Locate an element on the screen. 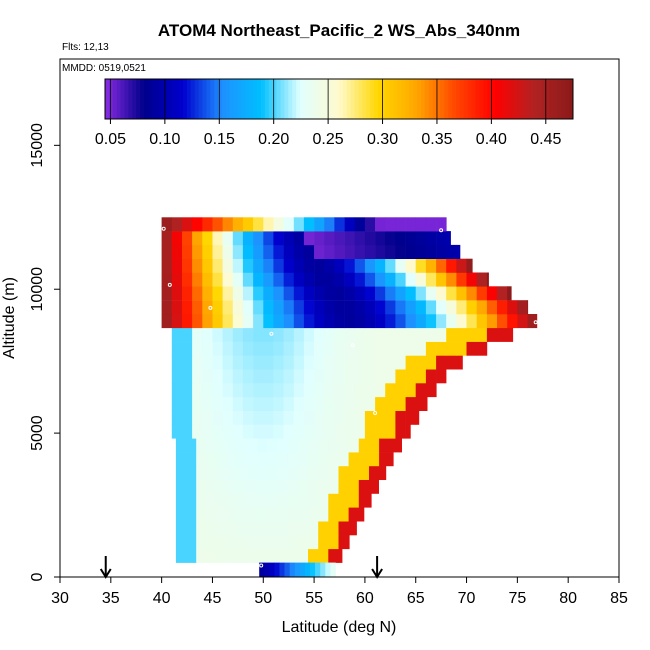 The image size is (650, 650). sample-point is located at coordinates (352, 345).